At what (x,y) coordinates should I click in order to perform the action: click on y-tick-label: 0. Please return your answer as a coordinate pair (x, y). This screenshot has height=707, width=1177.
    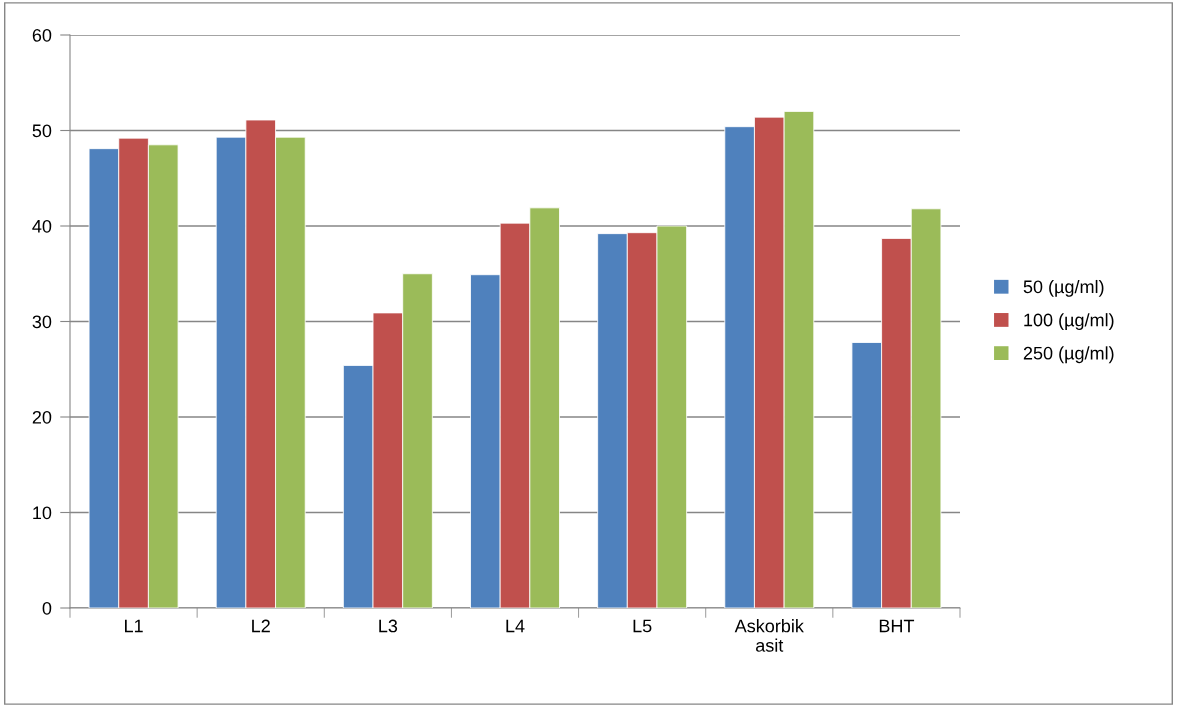
    Looking at the image, I should click on (47, 608).